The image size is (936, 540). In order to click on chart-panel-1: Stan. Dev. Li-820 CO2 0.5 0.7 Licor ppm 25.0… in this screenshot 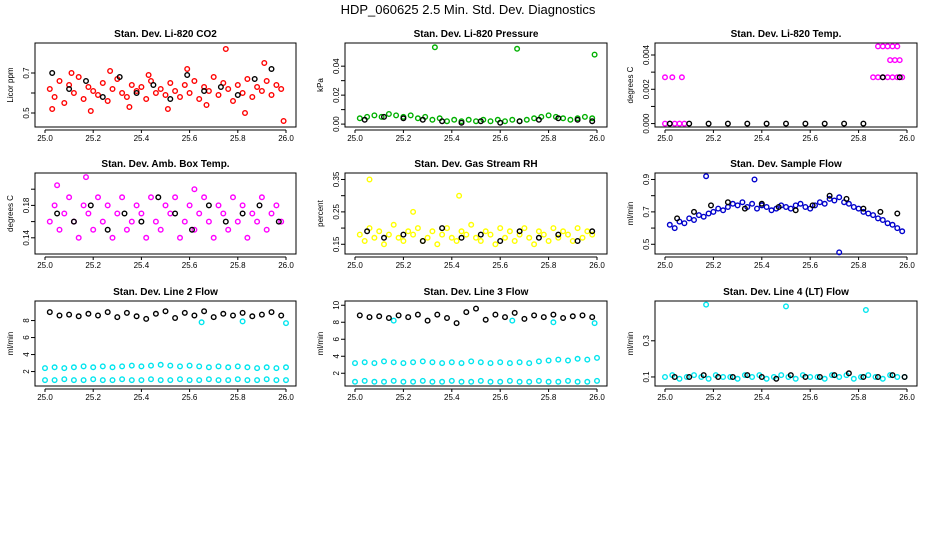, I will do `click(151, 86)`.